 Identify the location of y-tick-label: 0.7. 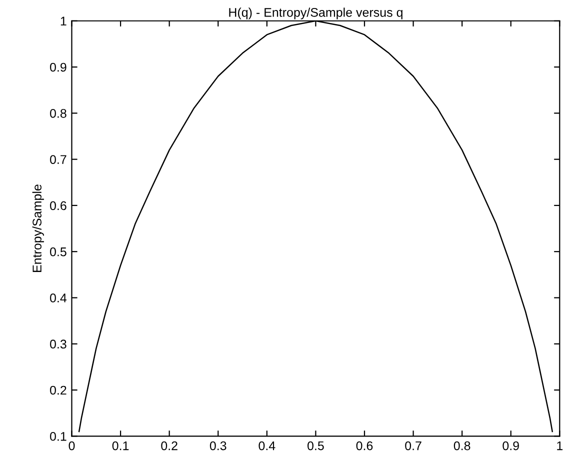
(58, 159).